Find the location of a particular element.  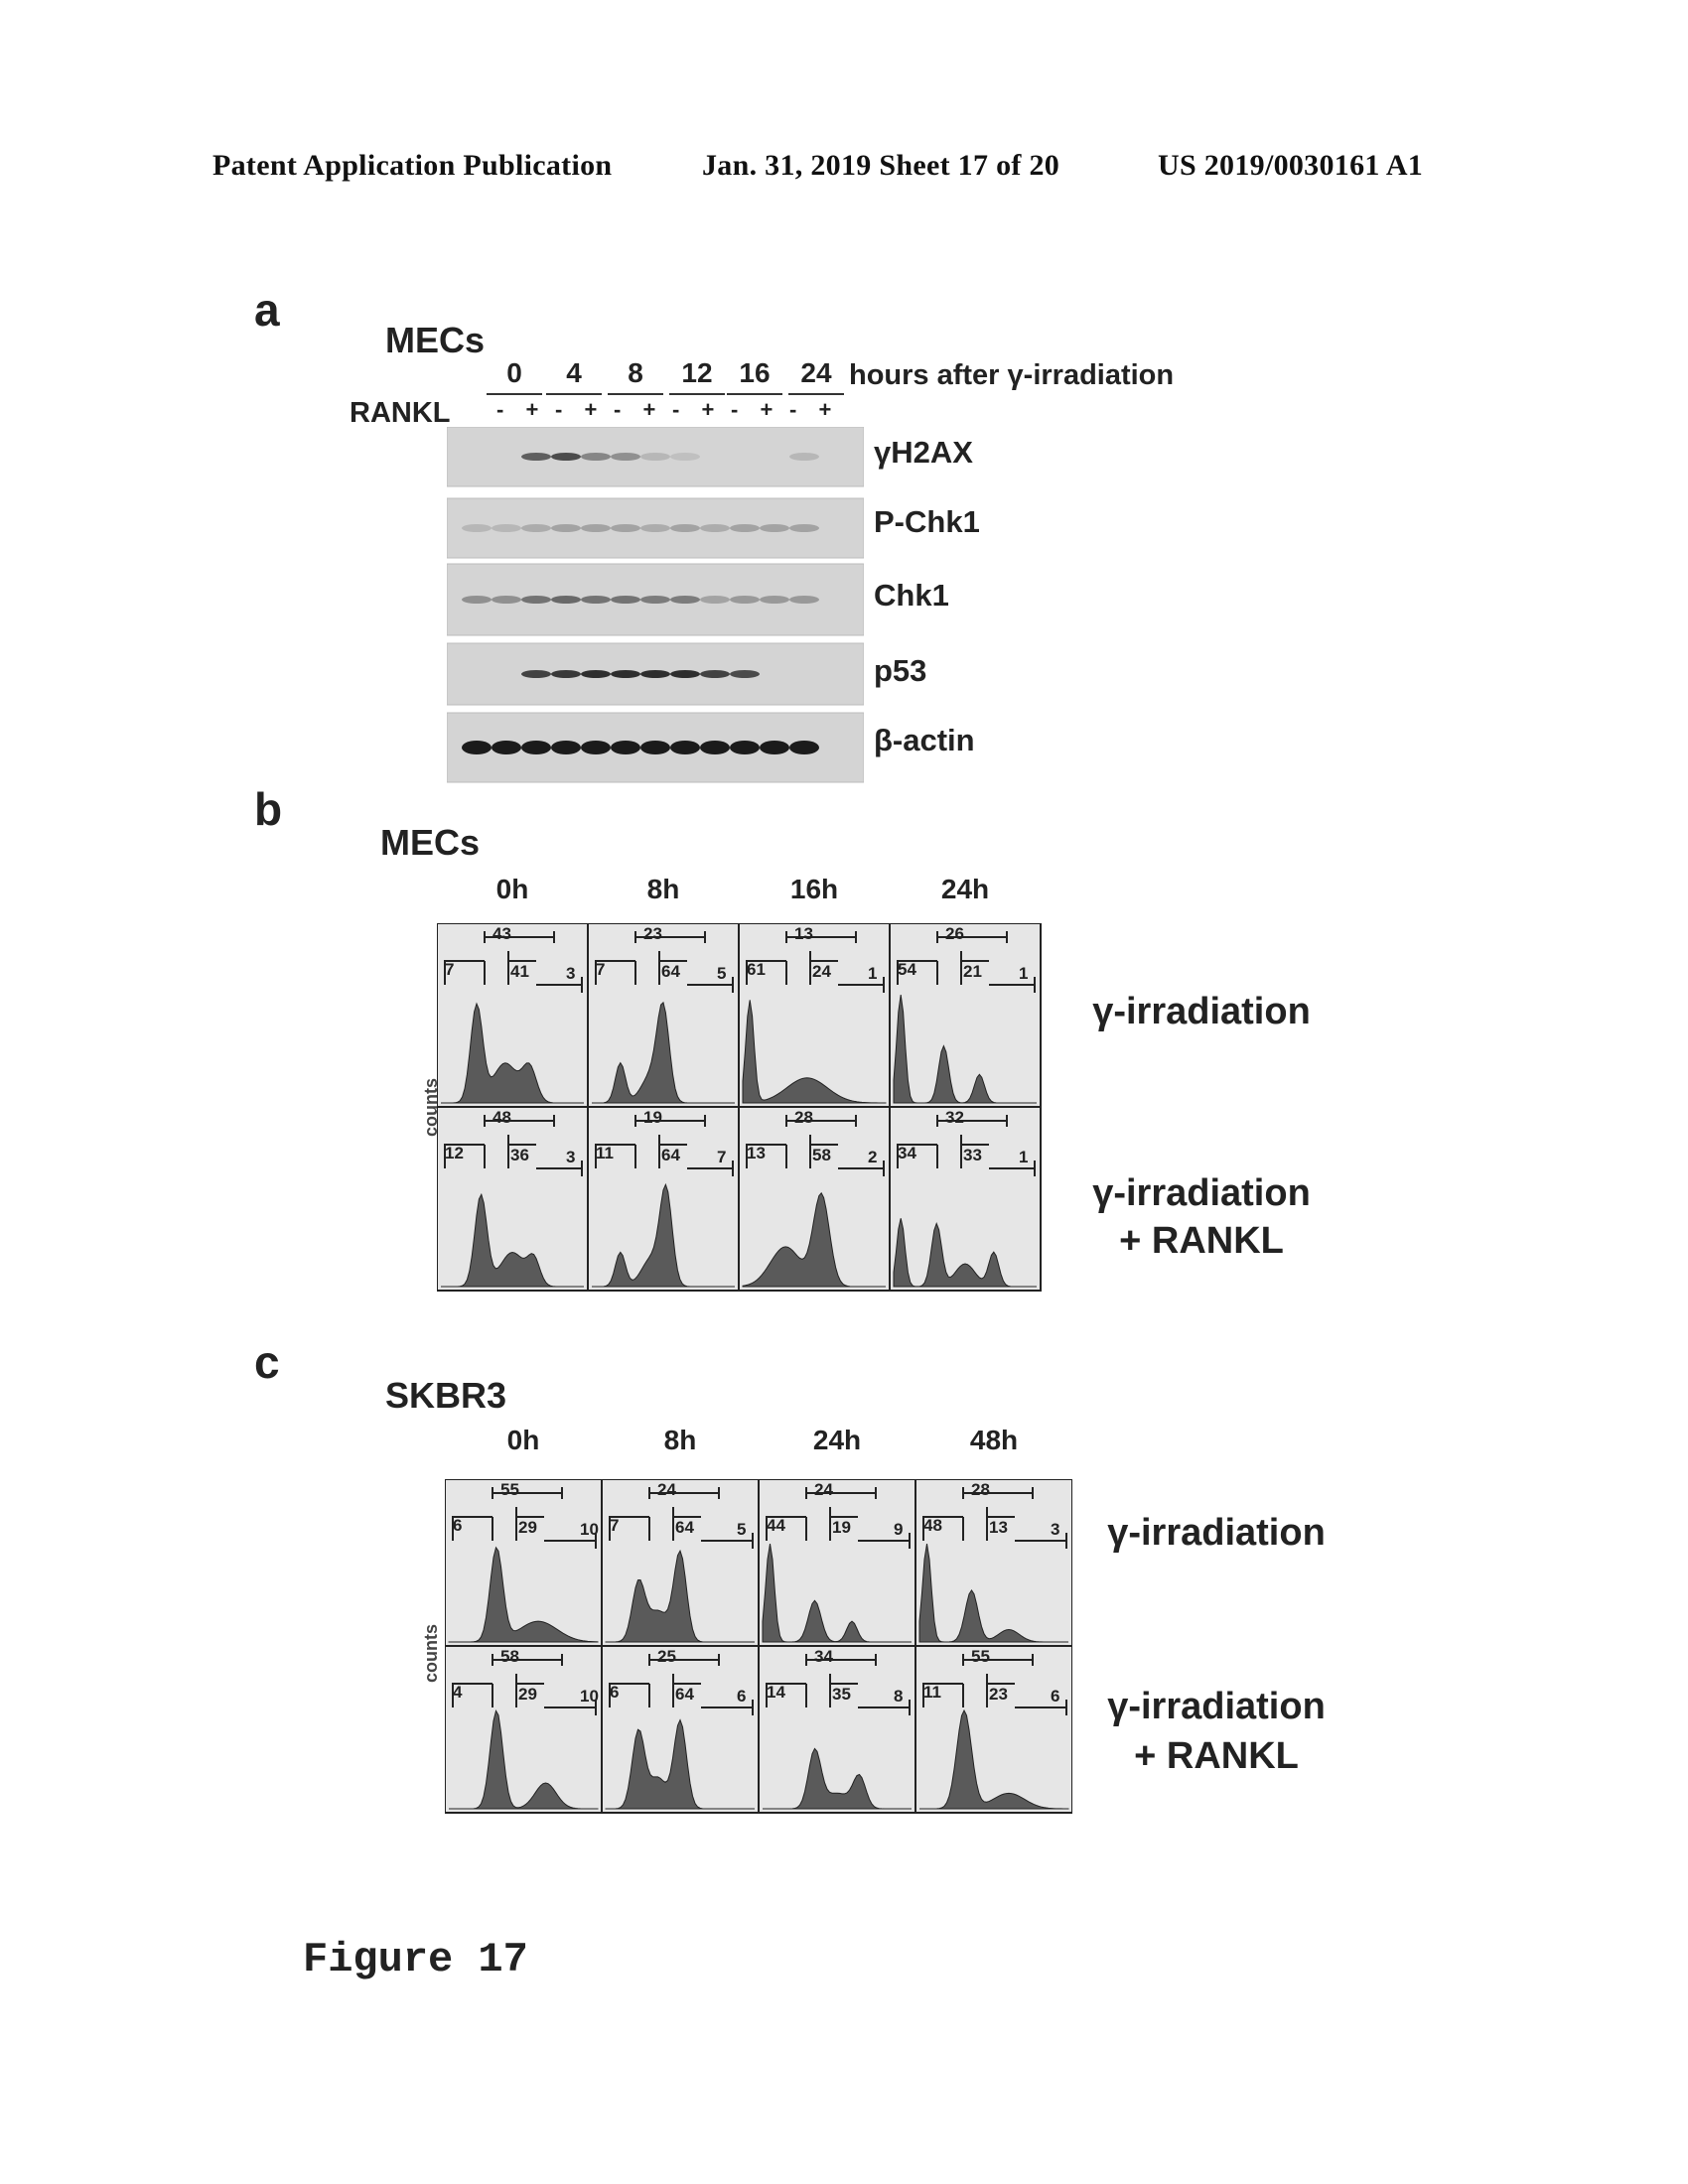

panel-a-title: MECs is located at coordinates (435, 340).